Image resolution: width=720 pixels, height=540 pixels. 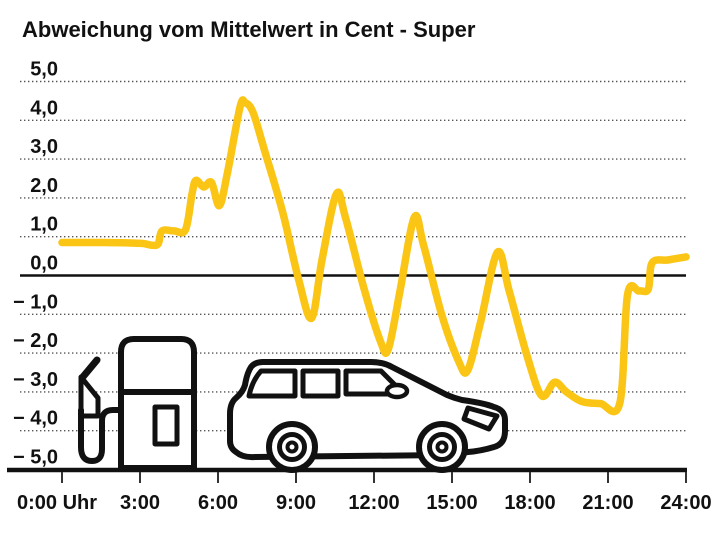 What do you see at coordinates (44, 186) in the screenshot?
I see `y-axis-label: 2,0` at bounding box center [44, 186].